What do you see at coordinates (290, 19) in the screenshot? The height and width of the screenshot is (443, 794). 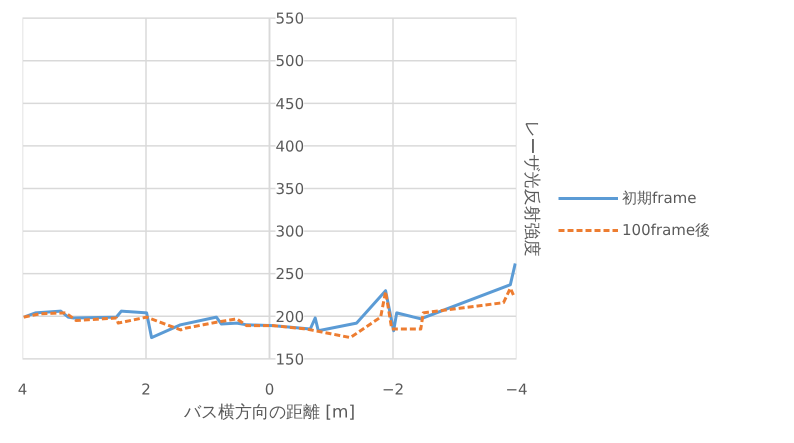 I see `y-tick-label: 550` at bounding box center [290, 19].